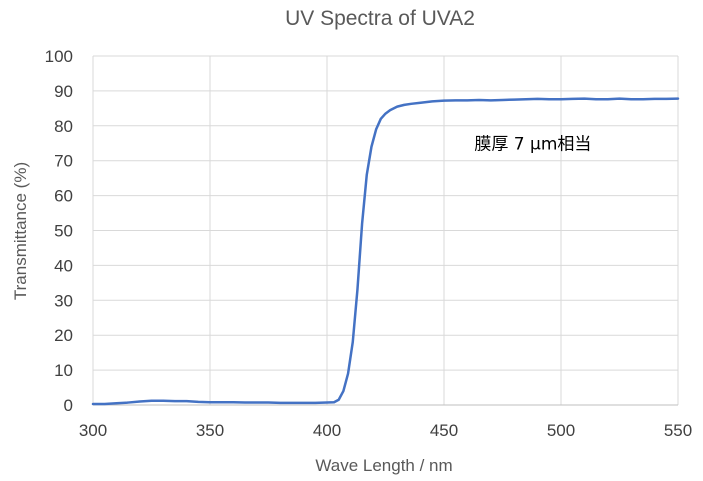 Image resolution: width=703 pixels, height=481 pixels. Describe the element at coordinates (63, 126) in the screenshot. I see `y-tick-label: 80` at that location.